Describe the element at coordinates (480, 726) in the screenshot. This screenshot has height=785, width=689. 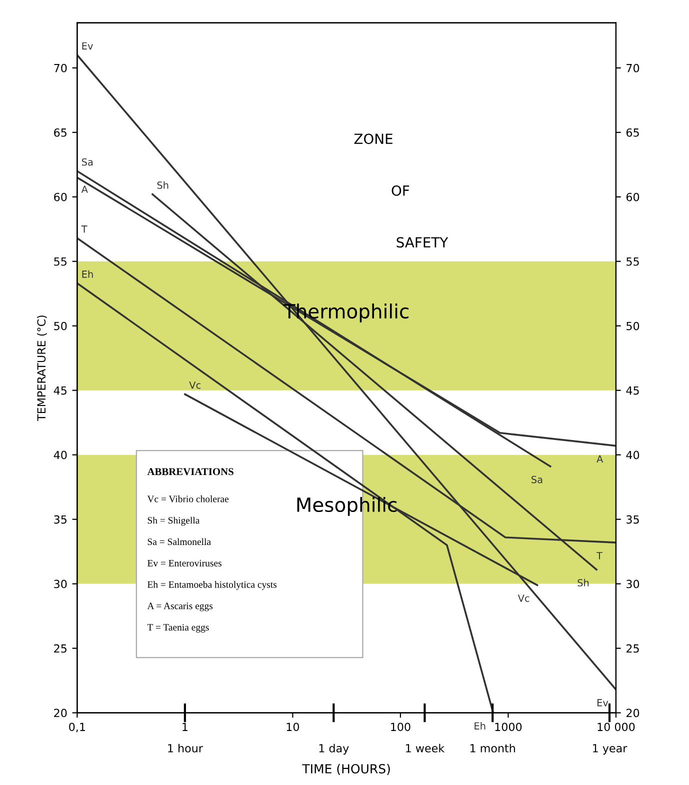
I see `text: Eh` at that location.